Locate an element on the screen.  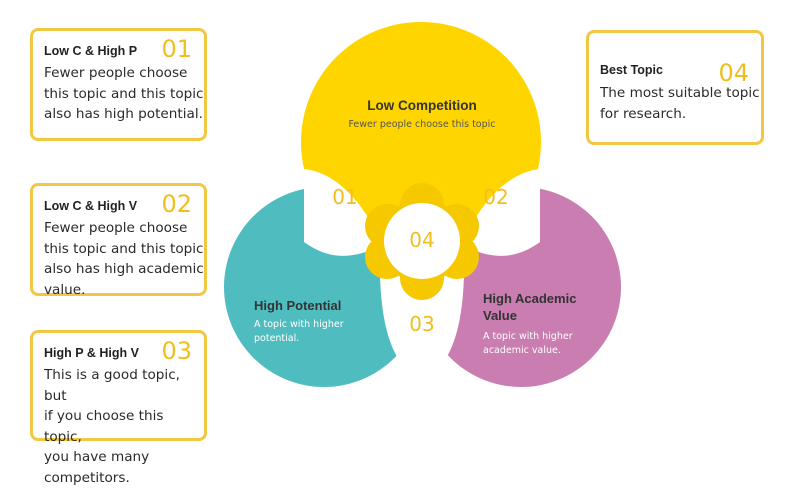
top-circle-subtitle: Fewer people choose this topic is located at coordinates (421, 124).